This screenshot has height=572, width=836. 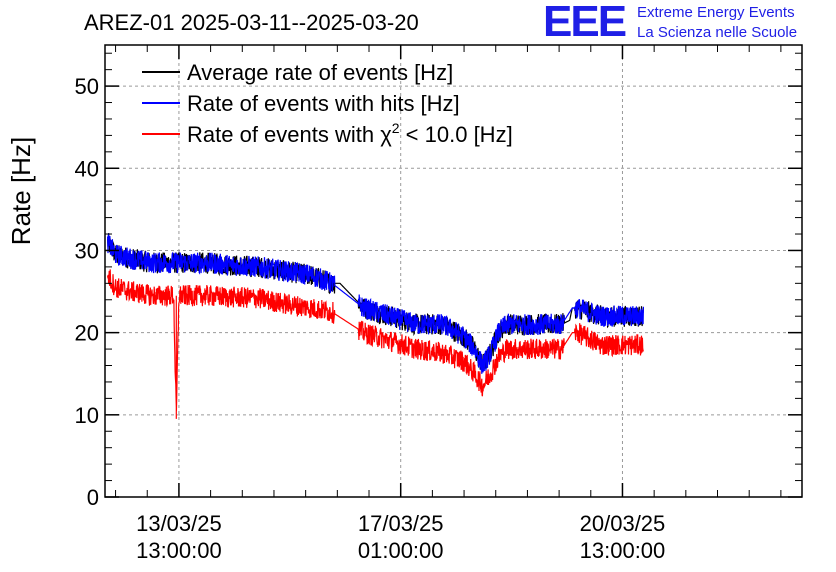 What do you see at coordinates (716, 12) in the screenshot?
I see `logo-line-1: Extreme Energy Events` at bounding box center [716, 12].